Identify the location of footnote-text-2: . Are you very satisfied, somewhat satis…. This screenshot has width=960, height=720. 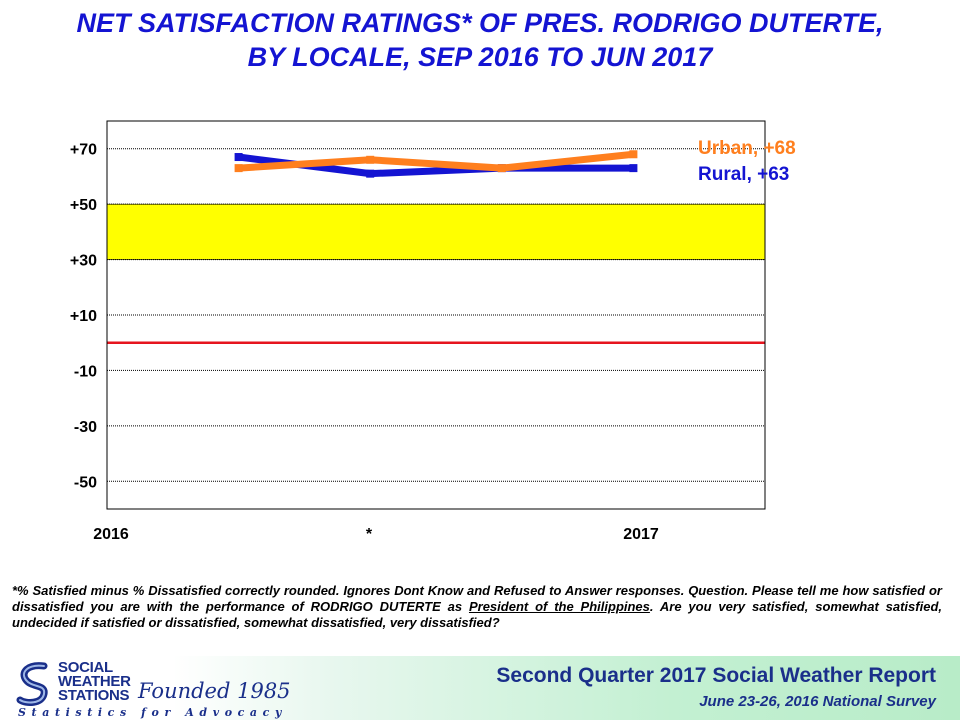
(477, 614).